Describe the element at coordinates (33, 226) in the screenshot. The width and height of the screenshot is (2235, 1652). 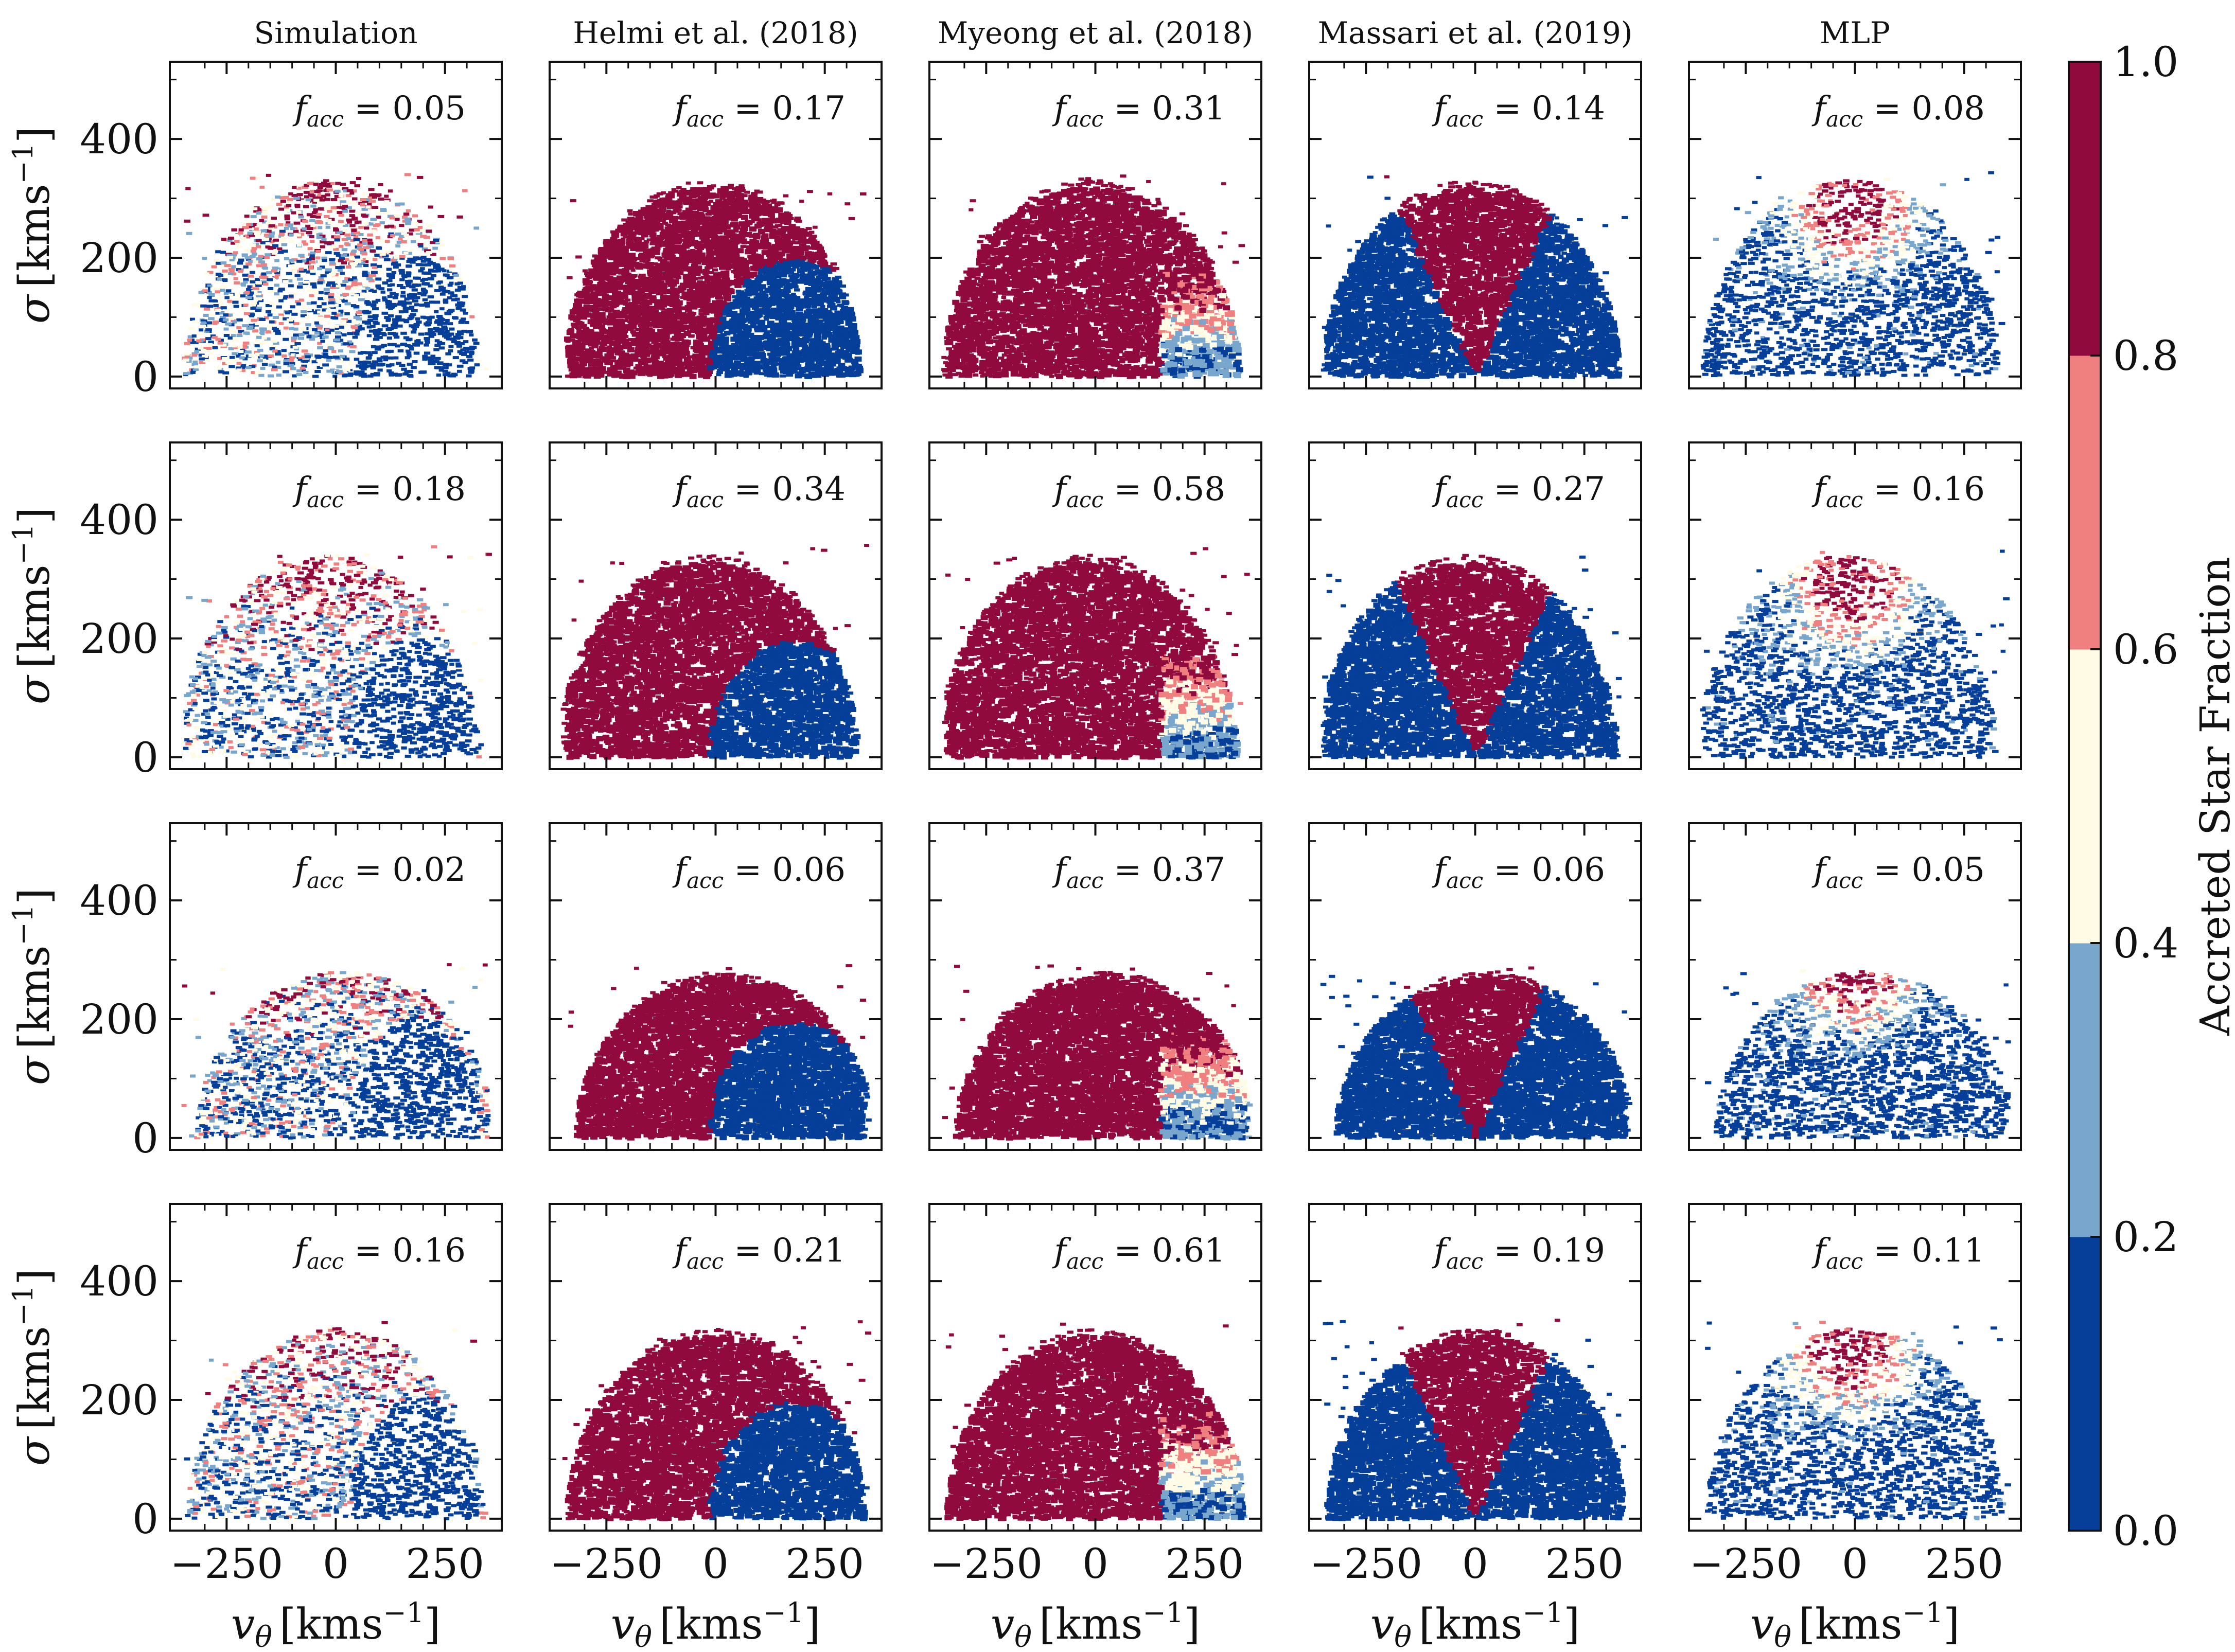
I see `y-axis-label: σ[kms−1]` at that location.